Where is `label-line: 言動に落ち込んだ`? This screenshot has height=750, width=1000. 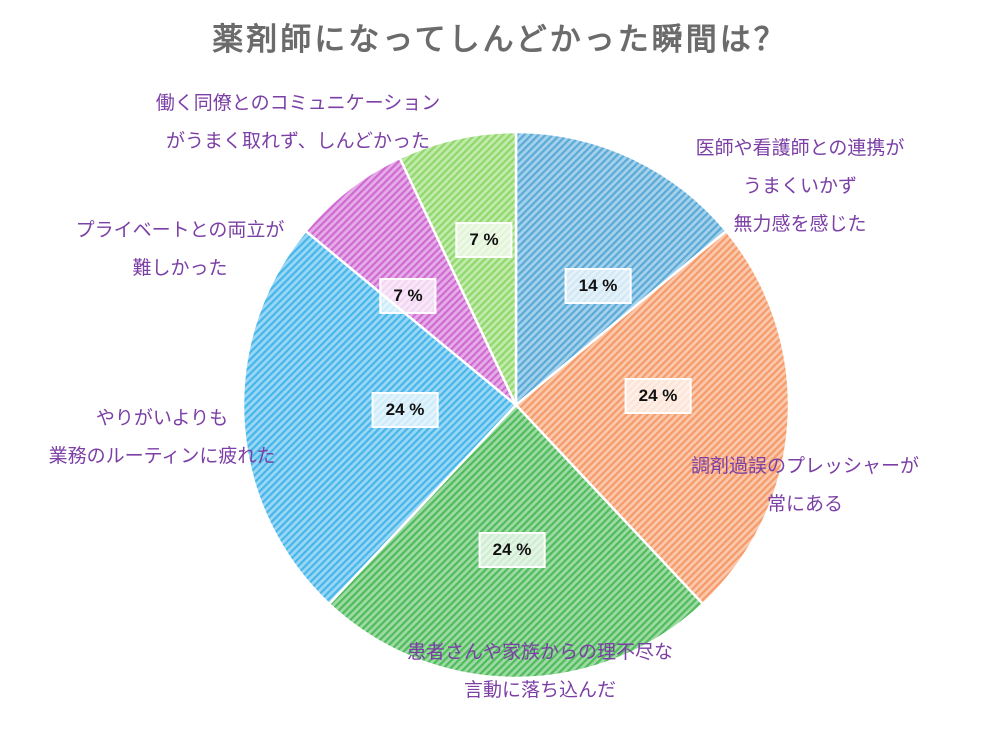
label-line: 言動に落ち込んだ is located at coordinates (540, 690).